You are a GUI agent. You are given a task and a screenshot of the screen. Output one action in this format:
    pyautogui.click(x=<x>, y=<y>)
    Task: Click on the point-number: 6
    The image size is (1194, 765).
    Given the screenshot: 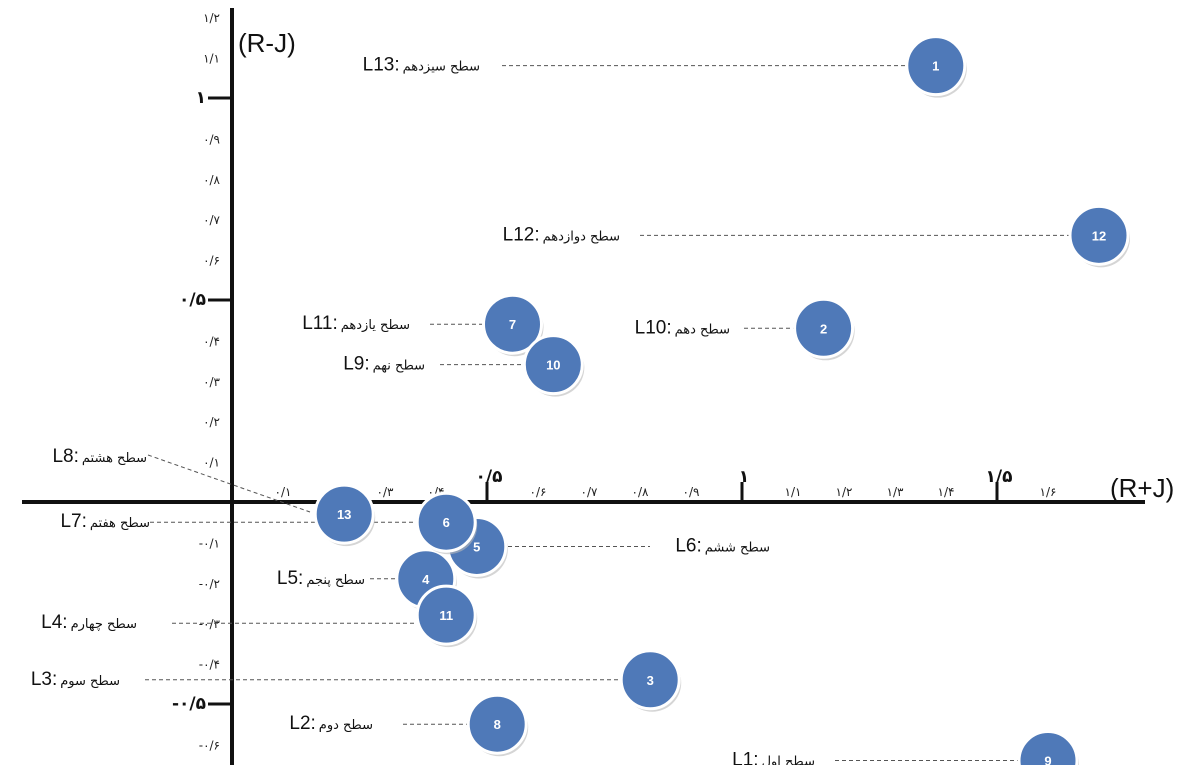 What is the action you would take?
    pyautogui.click(x=446, y=522)
    